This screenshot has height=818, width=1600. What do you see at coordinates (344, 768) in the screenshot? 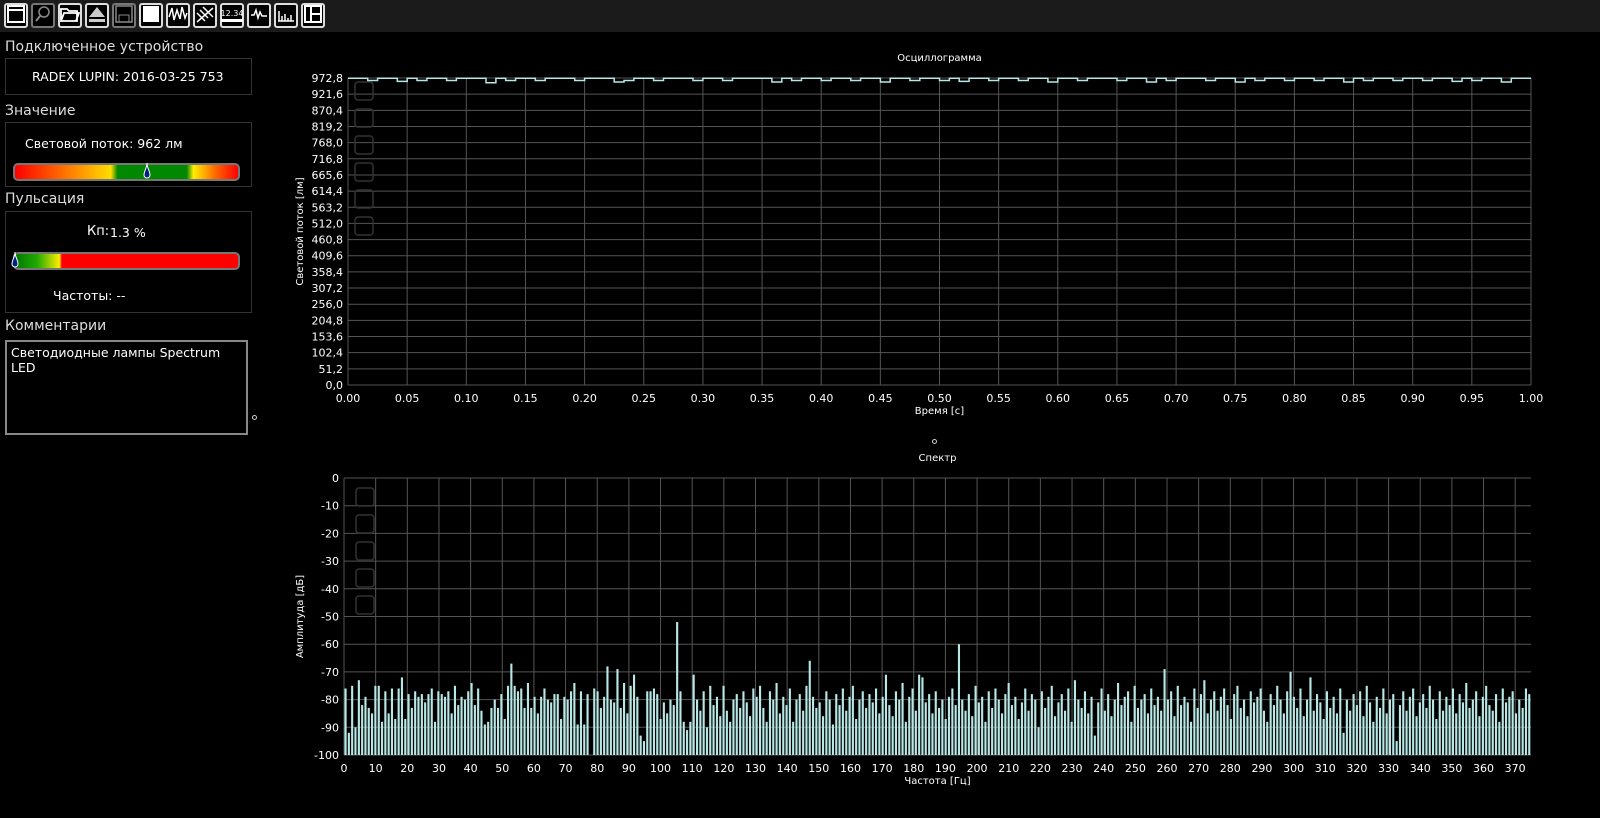
I see `x-tick-label: 0` at bounding box center [344, 768].